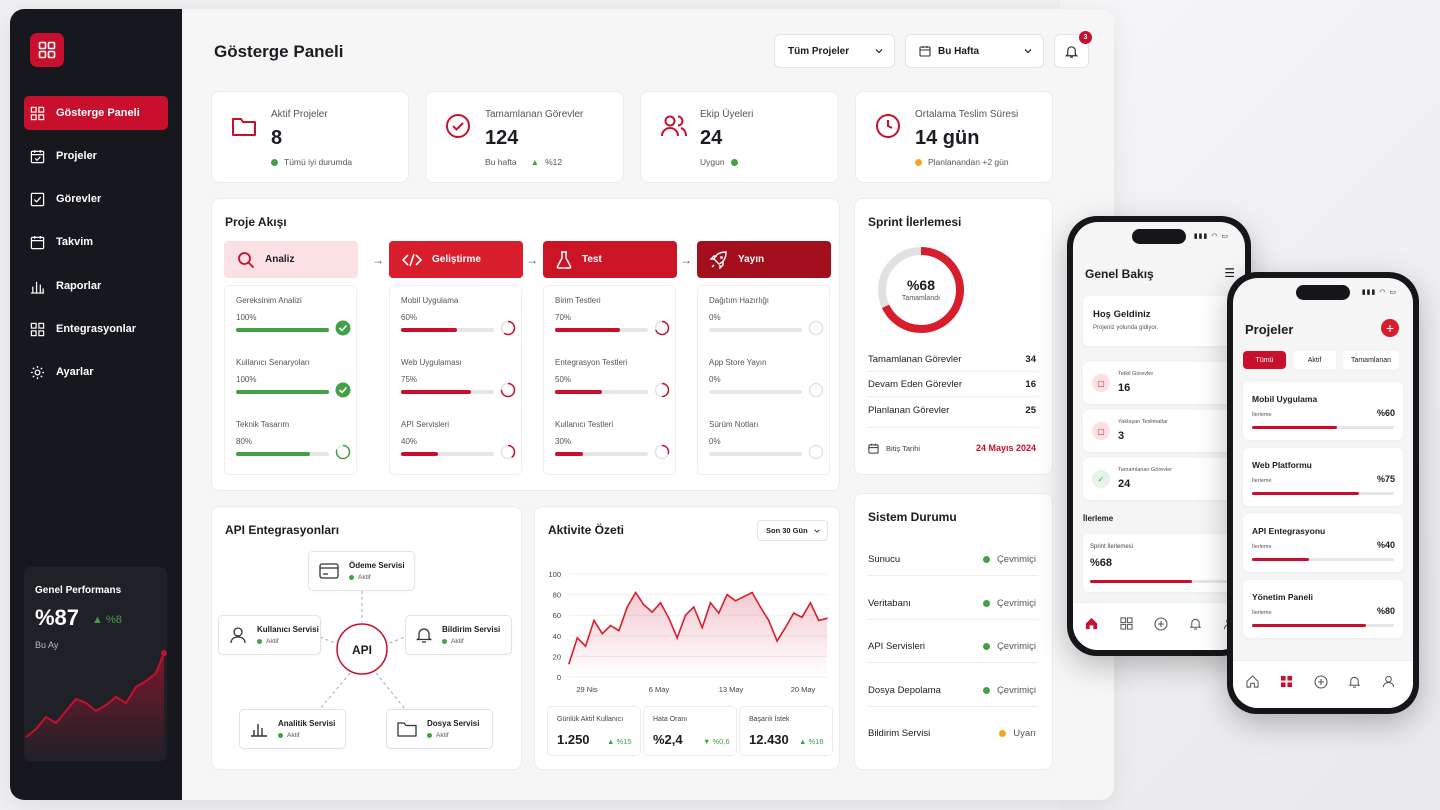 Image resolution: width=1440 pixels, height=810 pixels. I want to click on sidebar-item-settings: Ayarlar, so click(96, 372).